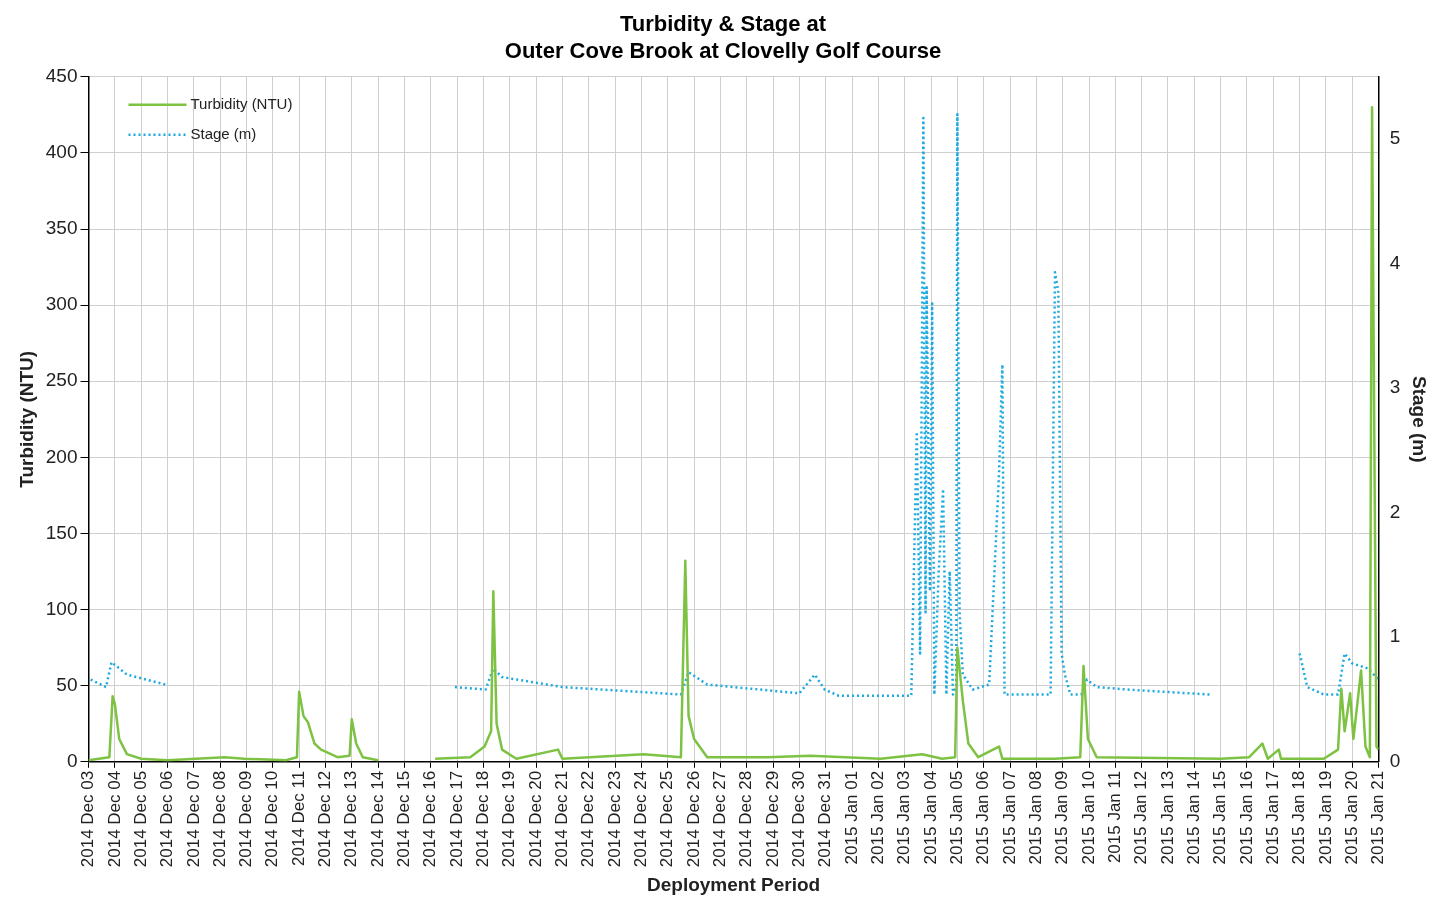  What do you see at coordinates (456, 819) in the screenshot?
I see `x-tick-label: 2014 Dec 17` at bounding box center [456, 819].